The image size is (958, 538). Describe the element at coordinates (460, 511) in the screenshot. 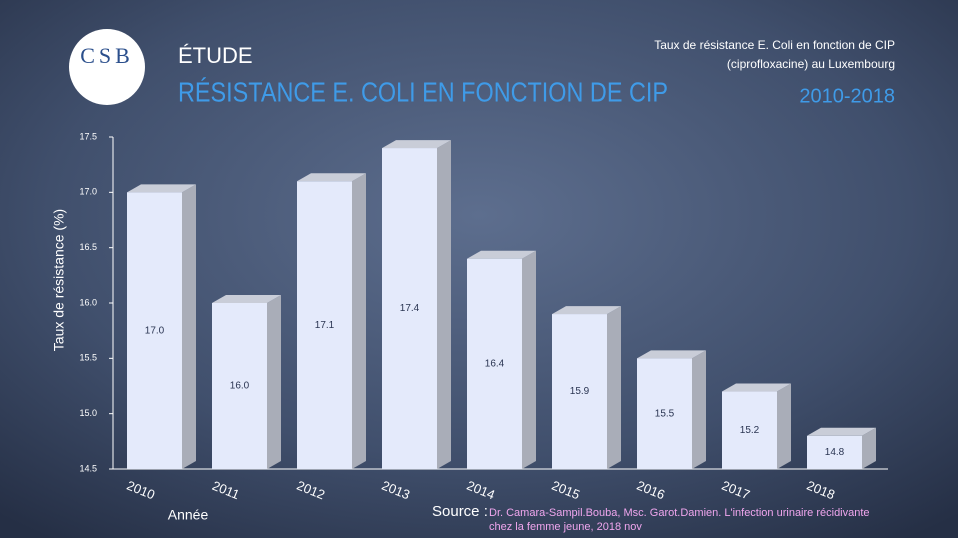

I see `source-label: Source :` at that location.